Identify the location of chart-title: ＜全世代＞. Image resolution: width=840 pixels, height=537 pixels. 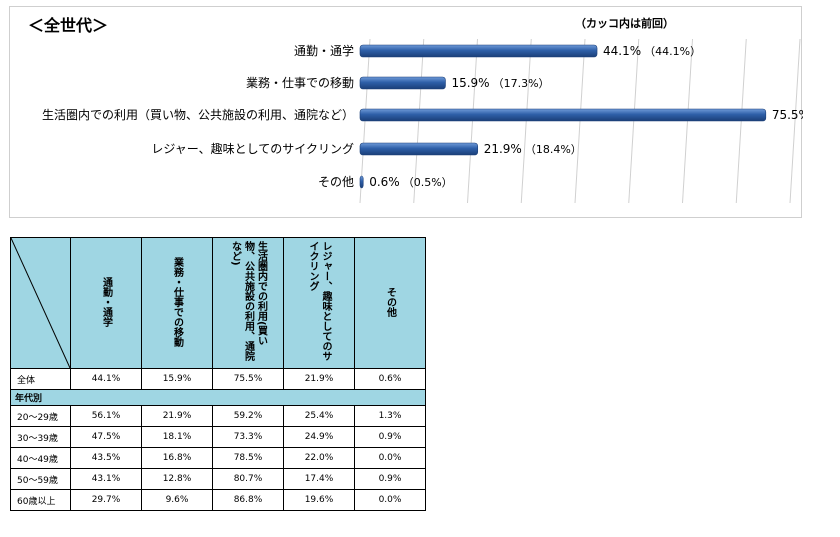
(68, 25).